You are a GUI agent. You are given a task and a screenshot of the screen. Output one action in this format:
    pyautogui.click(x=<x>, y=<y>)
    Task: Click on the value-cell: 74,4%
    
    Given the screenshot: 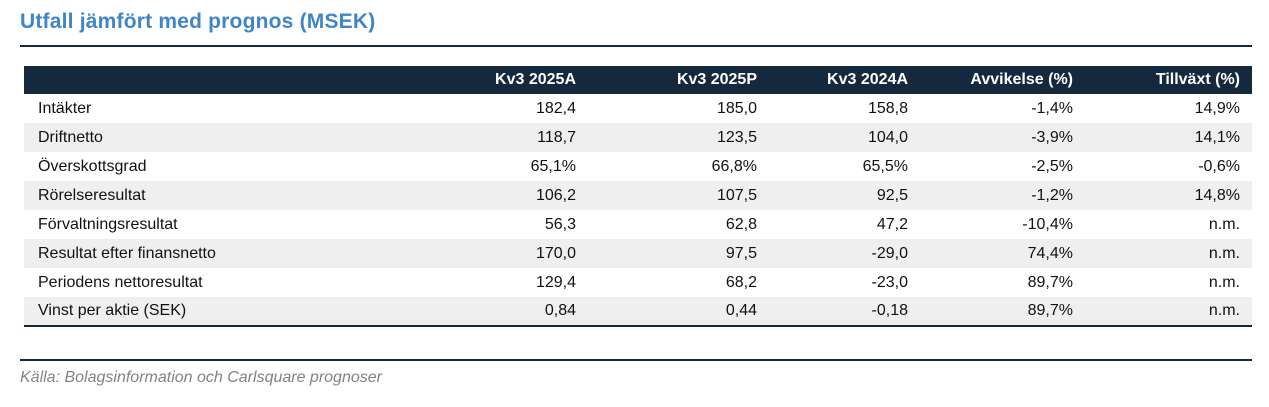 What is the action you would take?
    pyautogui.click(x=1050, y=253)
    